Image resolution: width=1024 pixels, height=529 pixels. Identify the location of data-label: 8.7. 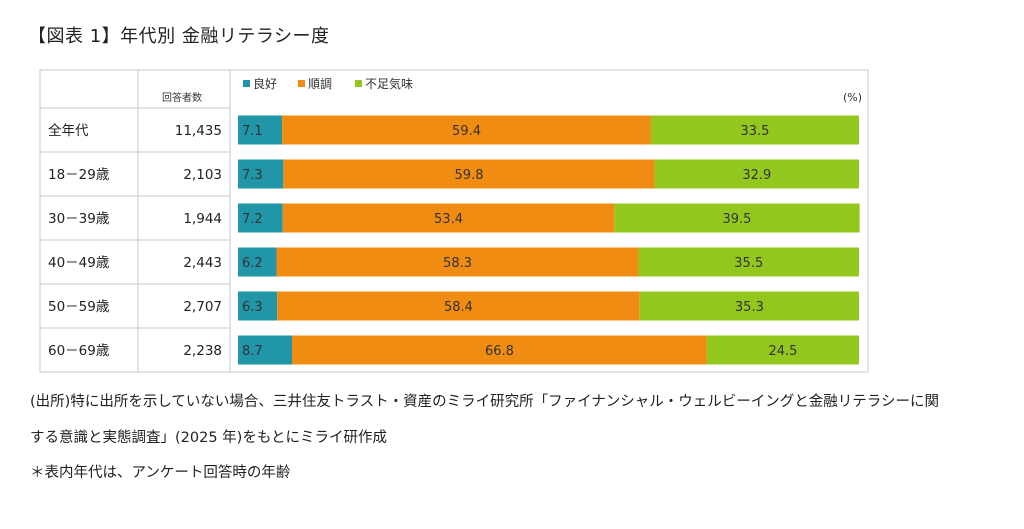
(252, 351).